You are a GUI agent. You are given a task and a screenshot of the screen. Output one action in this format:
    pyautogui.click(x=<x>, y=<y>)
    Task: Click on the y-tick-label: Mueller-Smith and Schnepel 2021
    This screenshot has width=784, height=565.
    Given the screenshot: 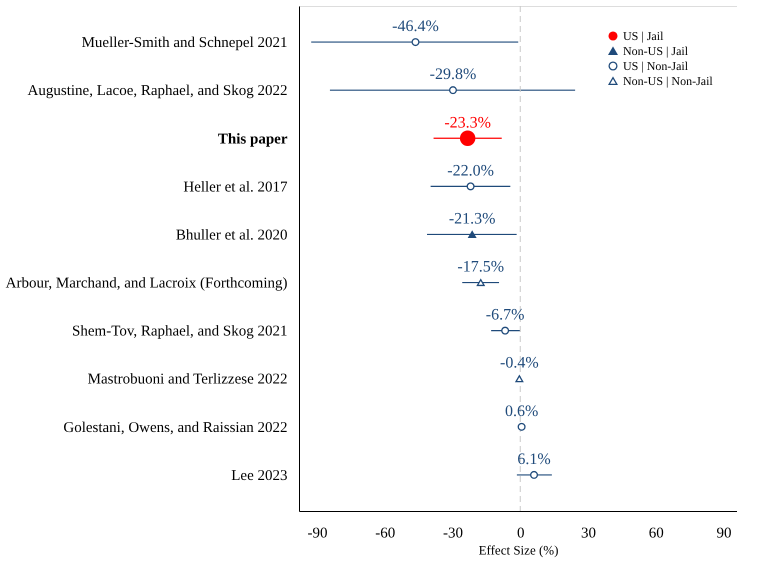 What is the action you would take?
    pyautogui.click(x=185, y=43)
    